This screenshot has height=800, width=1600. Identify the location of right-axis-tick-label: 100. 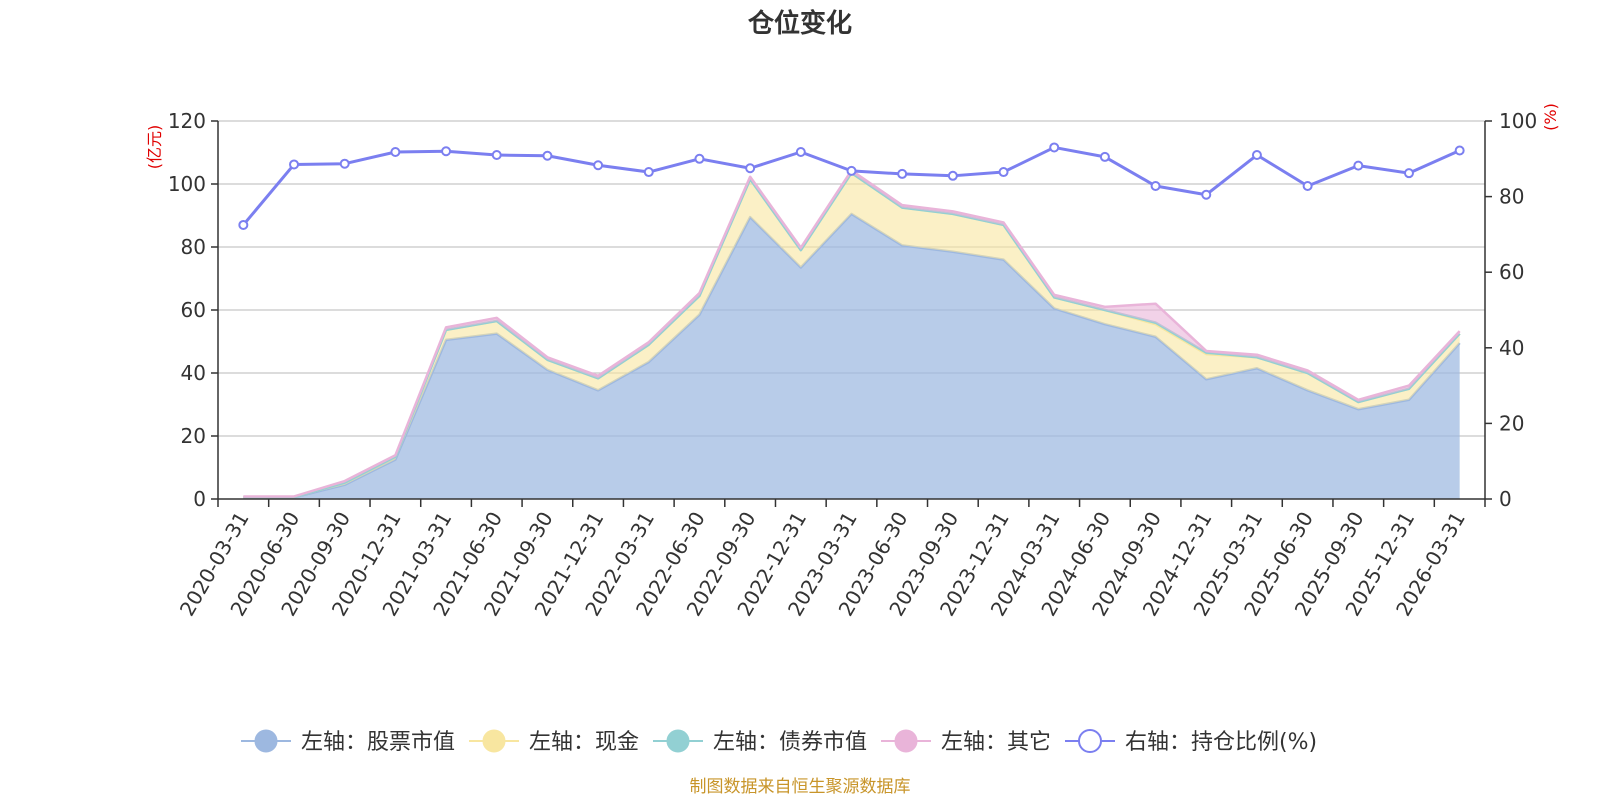
(1518, 121).